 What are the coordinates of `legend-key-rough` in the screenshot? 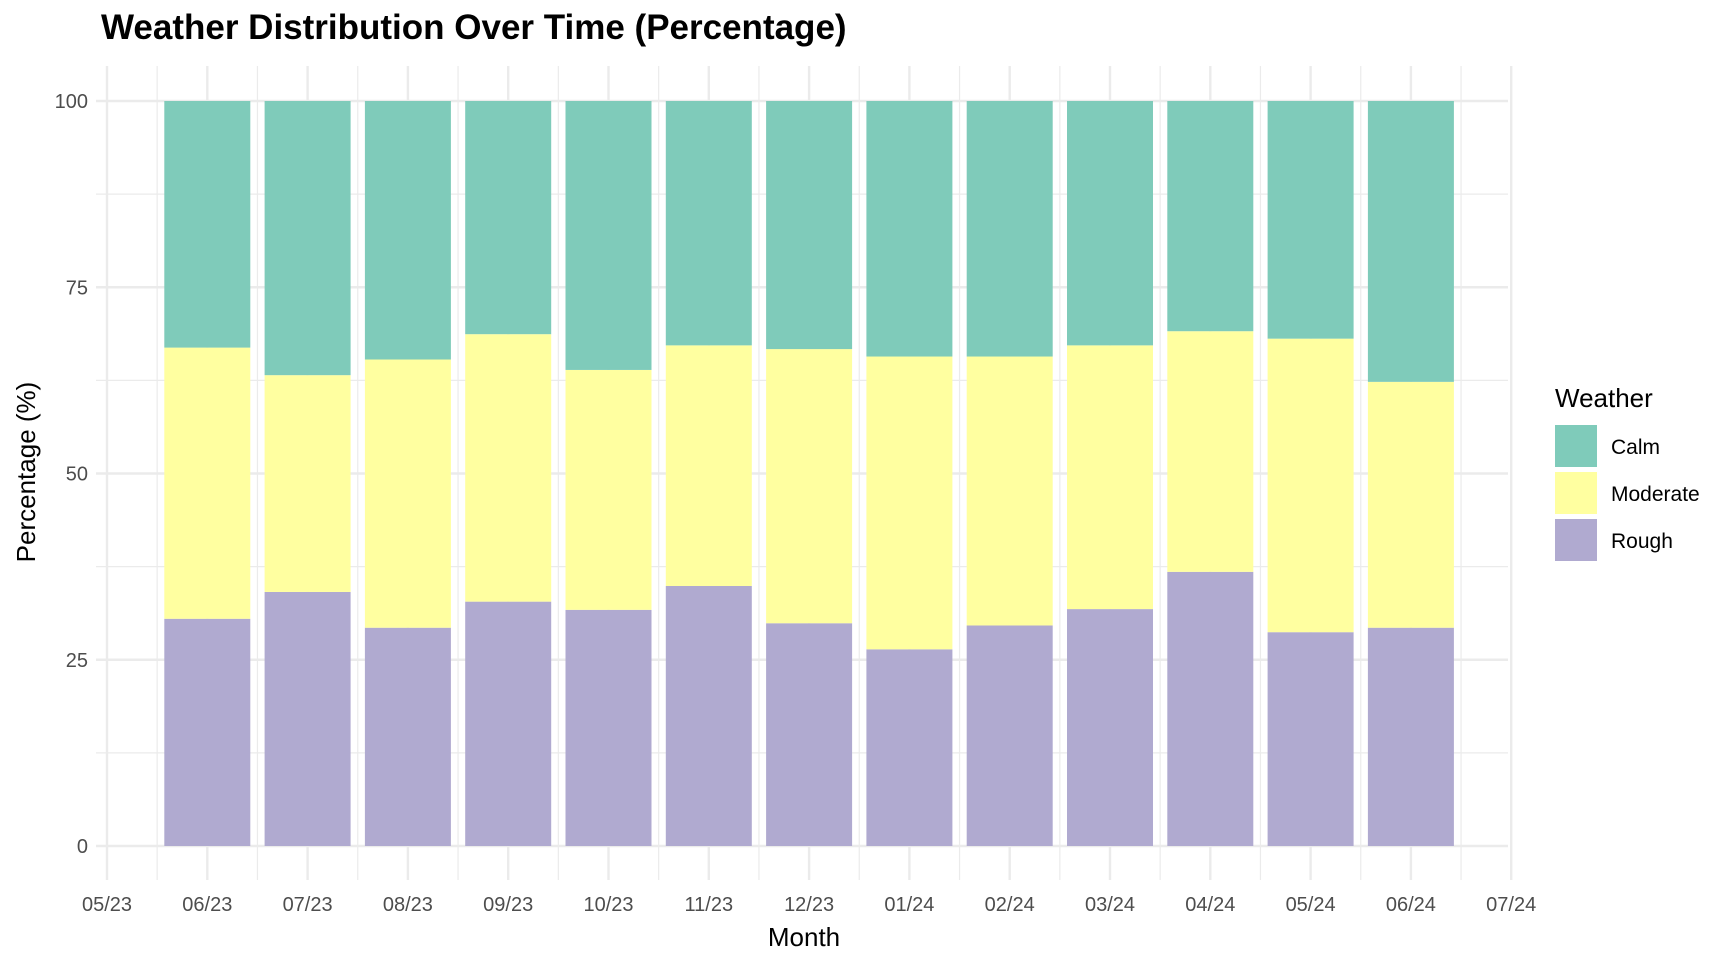 It's located at (1576, 540).